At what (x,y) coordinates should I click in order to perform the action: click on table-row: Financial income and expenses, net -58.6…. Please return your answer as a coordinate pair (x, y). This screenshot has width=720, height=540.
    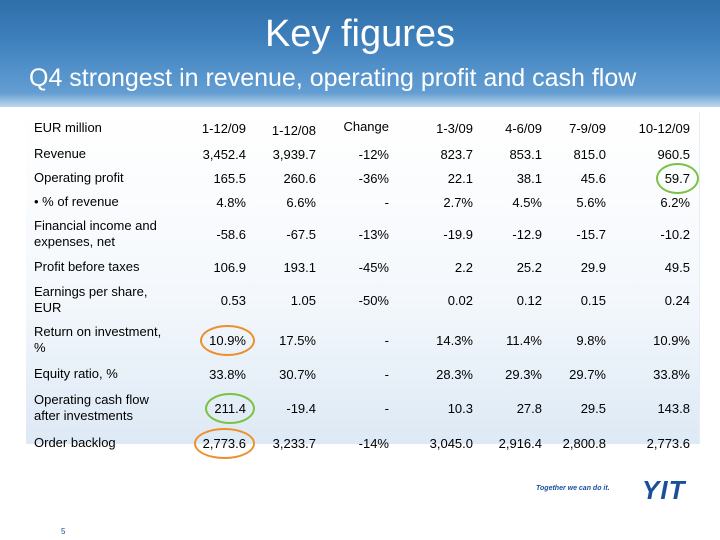
    Looking at the image, I should click on (362, 234).